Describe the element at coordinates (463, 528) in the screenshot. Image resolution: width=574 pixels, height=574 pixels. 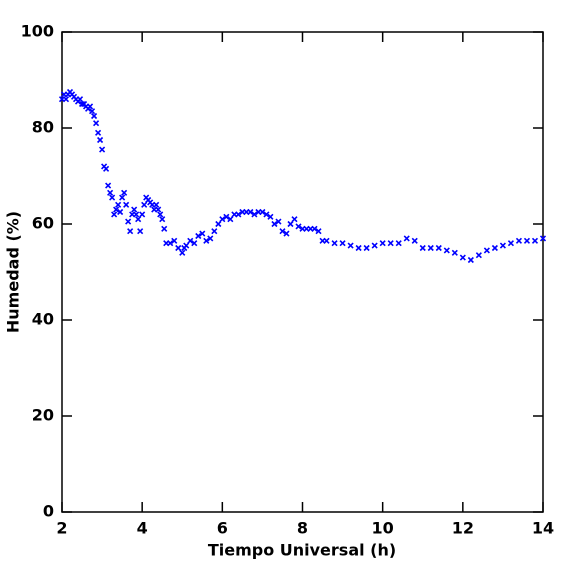
I see `x-tick-label: 12` at that location.